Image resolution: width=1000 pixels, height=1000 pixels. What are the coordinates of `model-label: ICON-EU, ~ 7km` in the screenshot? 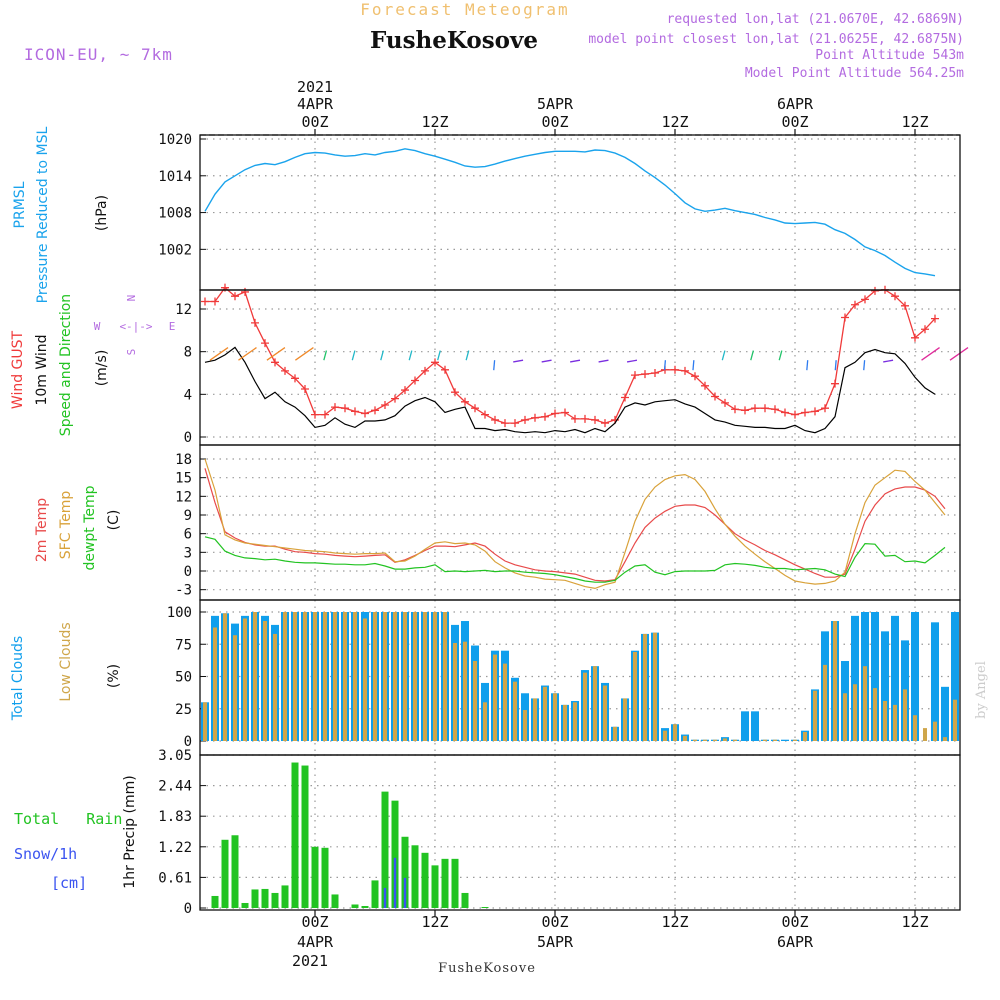 It's located at (98, 54).